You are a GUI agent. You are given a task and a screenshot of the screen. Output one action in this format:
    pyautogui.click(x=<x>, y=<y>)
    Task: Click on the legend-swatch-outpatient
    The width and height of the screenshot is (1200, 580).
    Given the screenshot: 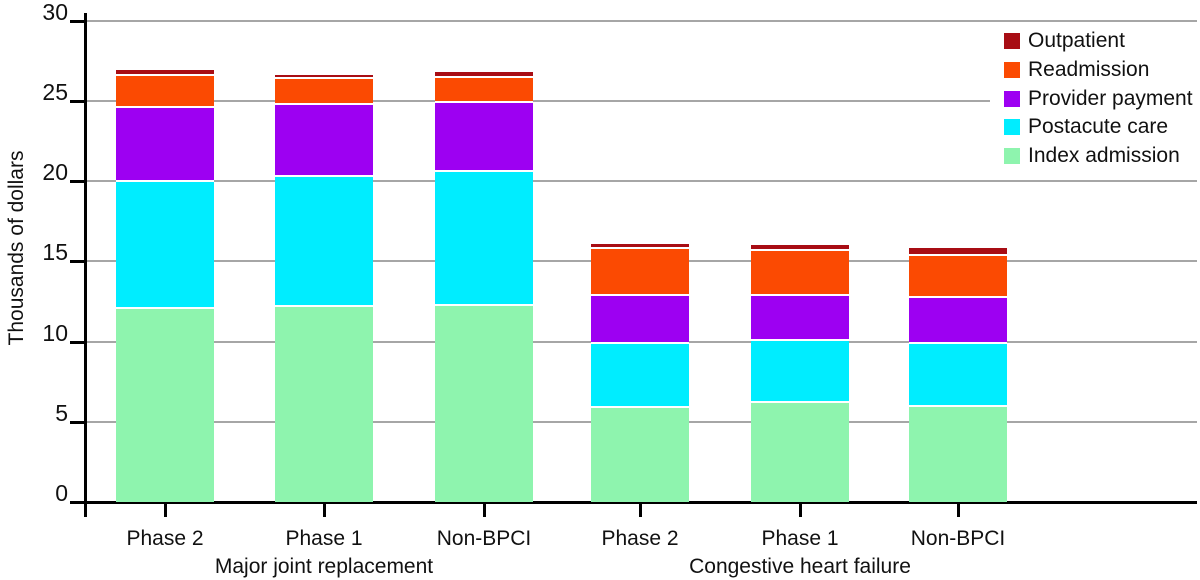 What is the action you would take?
    pyautogui.click(x=1012, y=41)
    